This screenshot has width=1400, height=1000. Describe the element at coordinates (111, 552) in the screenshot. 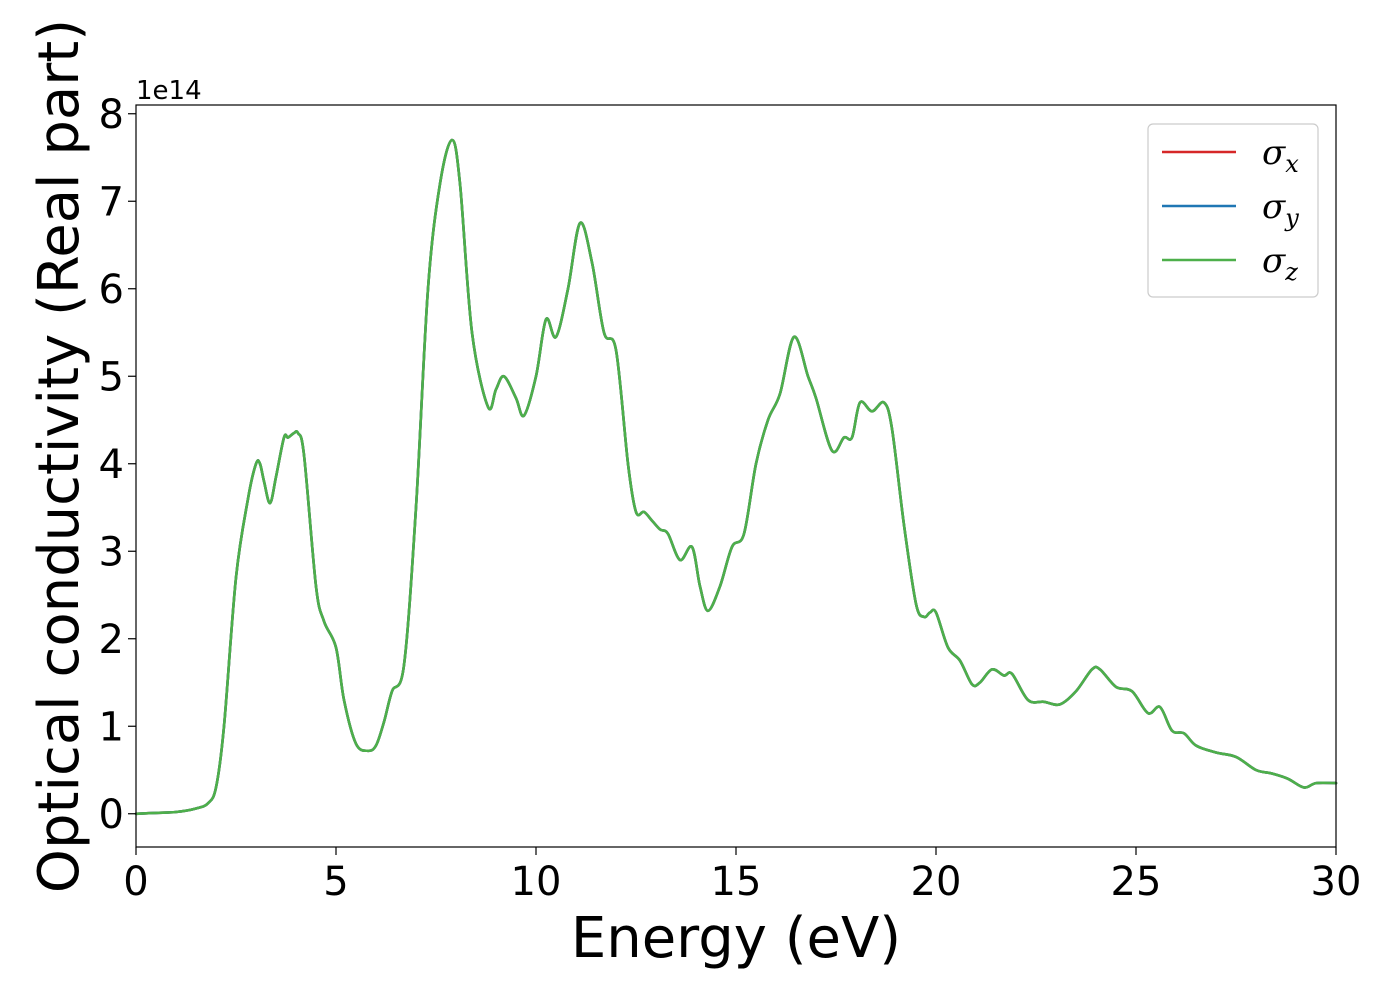

I see `y-tick-label: 3` at that location.